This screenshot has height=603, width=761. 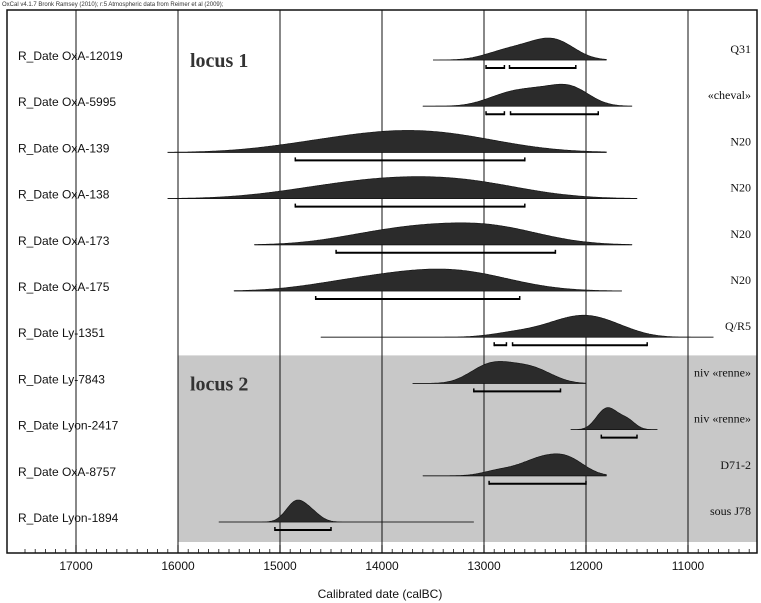 I want to click on locus-label: locus 2, so click(x=219, y=384).